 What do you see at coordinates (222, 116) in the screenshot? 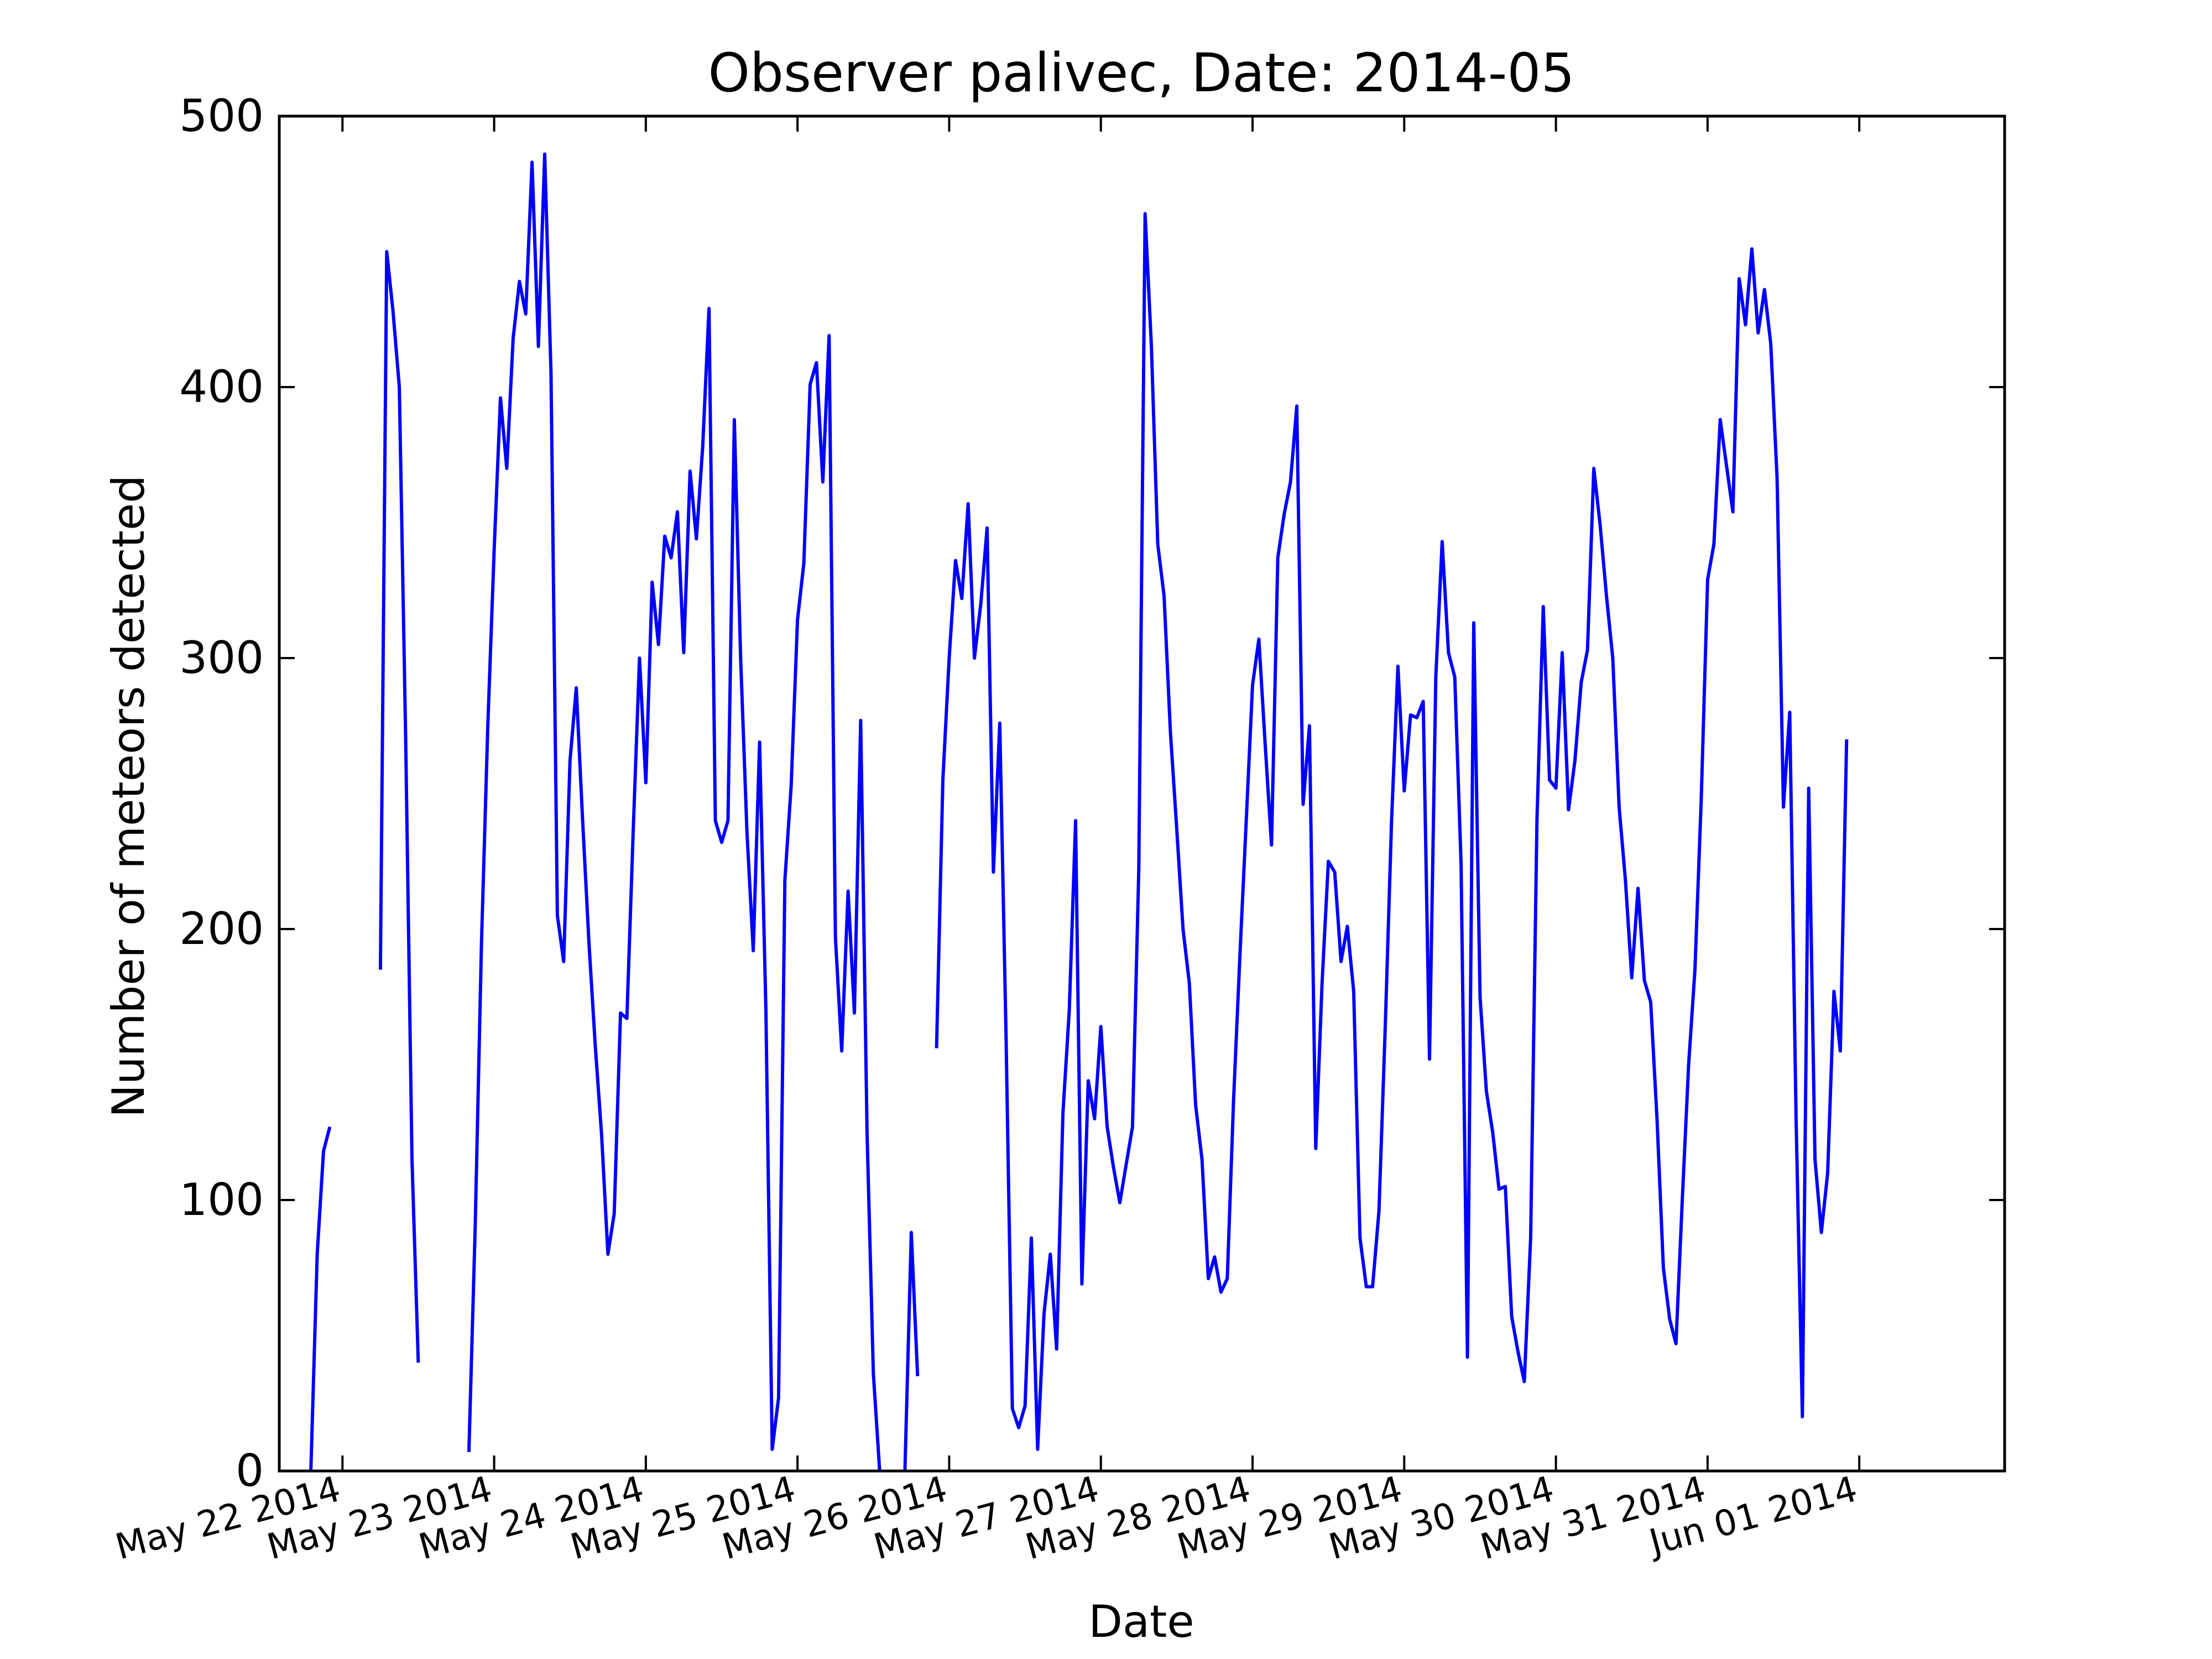
I see `y-tick-label: 500` at bounding box center [222, 116].